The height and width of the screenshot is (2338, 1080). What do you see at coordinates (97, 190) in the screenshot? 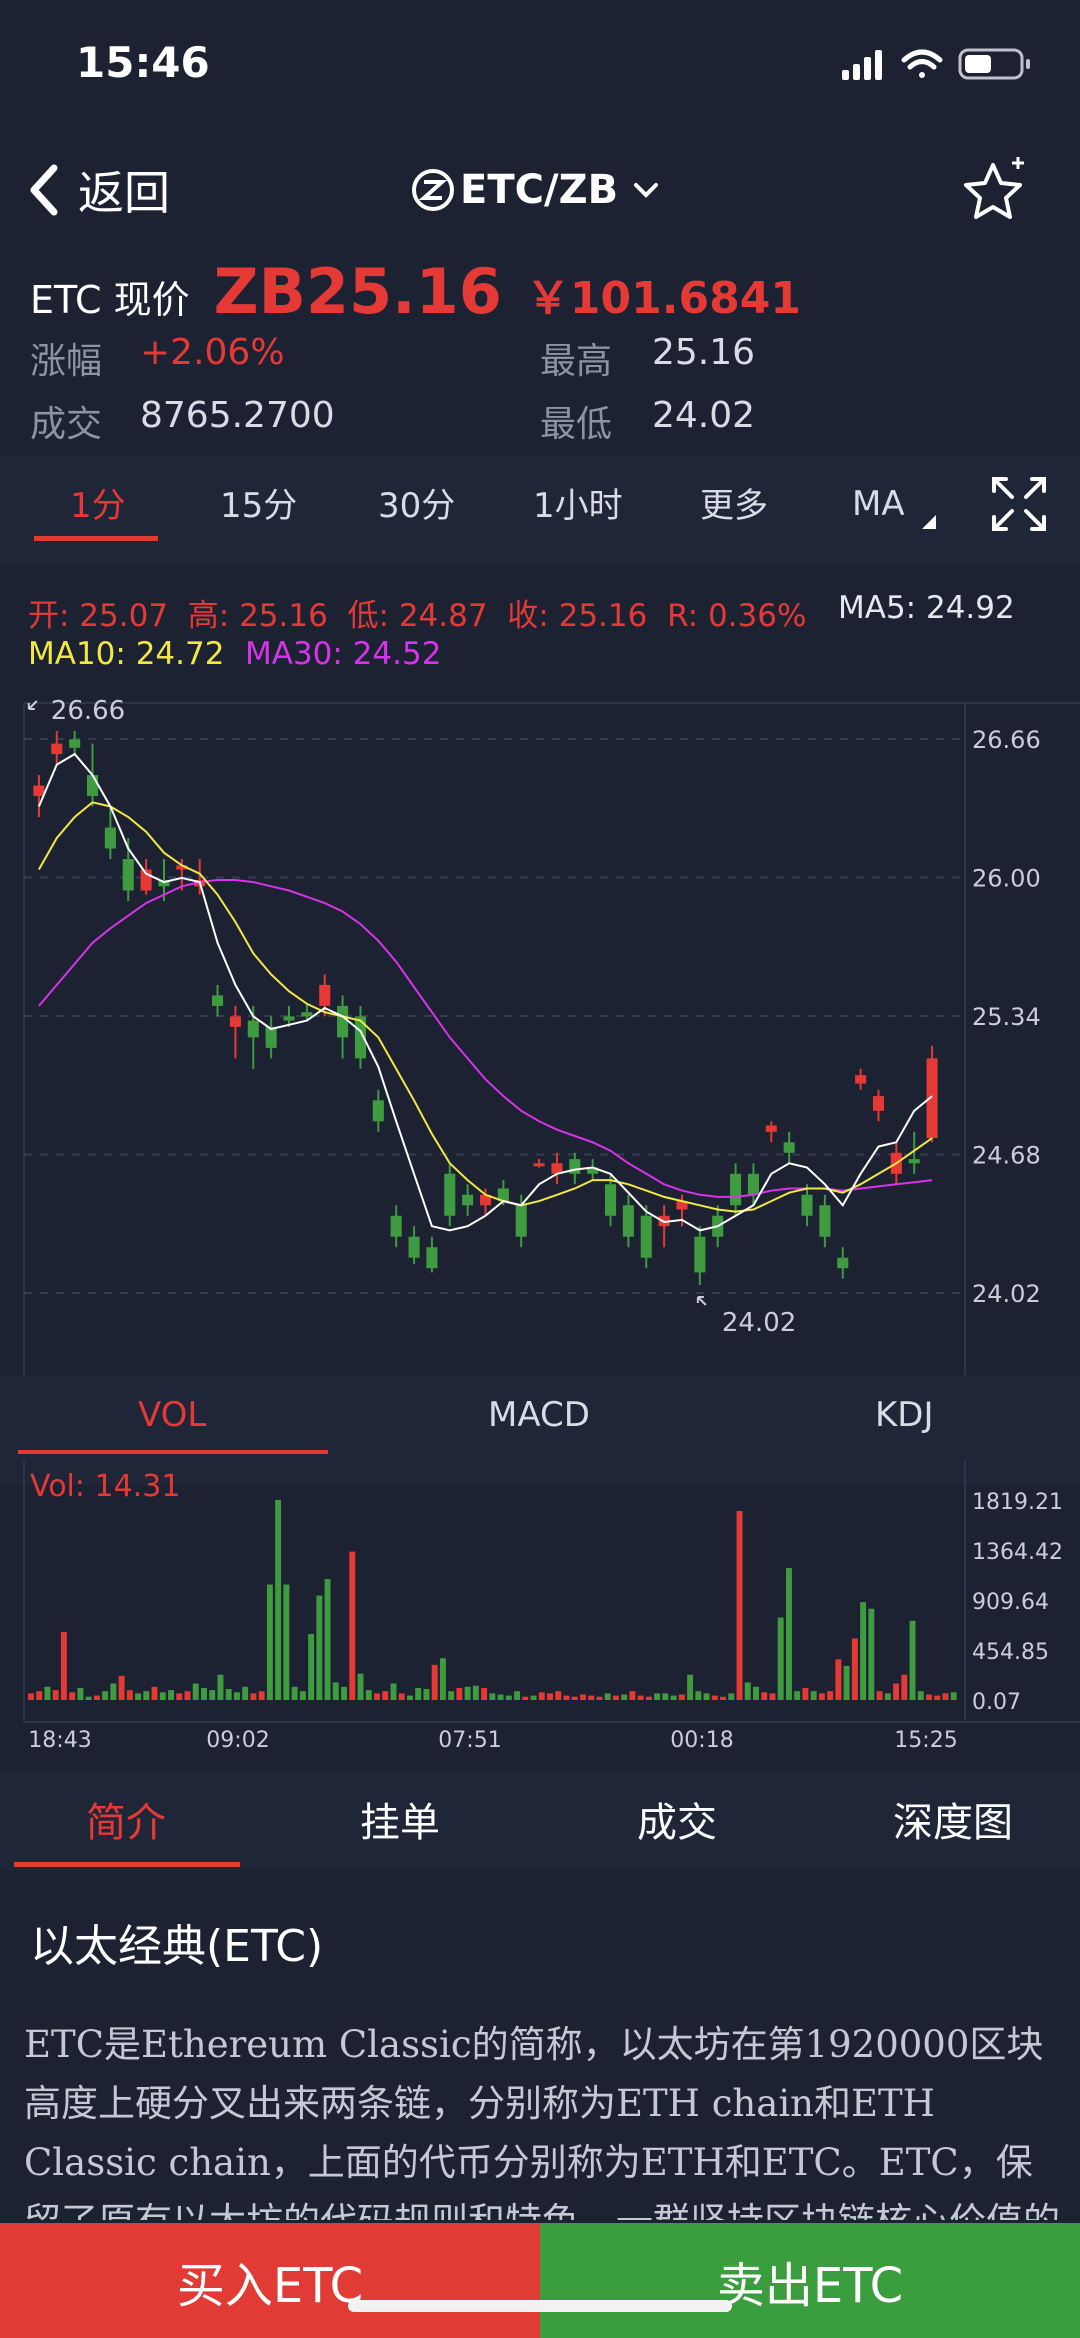
I see `back-button: 返回` at bounding box center [97, 190].